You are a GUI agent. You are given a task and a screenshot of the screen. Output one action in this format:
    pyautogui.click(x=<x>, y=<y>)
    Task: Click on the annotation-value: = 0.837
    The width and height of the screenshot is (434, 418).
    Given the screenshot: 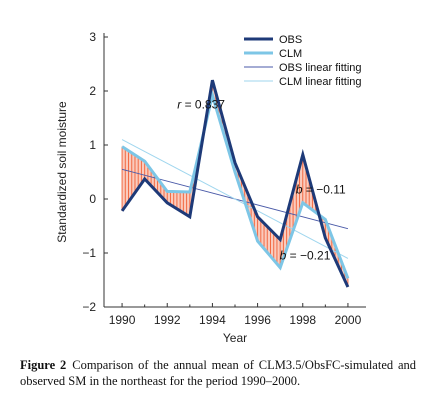 What is the action you would take?
    pyautogui.click(x=203, y=104)
    